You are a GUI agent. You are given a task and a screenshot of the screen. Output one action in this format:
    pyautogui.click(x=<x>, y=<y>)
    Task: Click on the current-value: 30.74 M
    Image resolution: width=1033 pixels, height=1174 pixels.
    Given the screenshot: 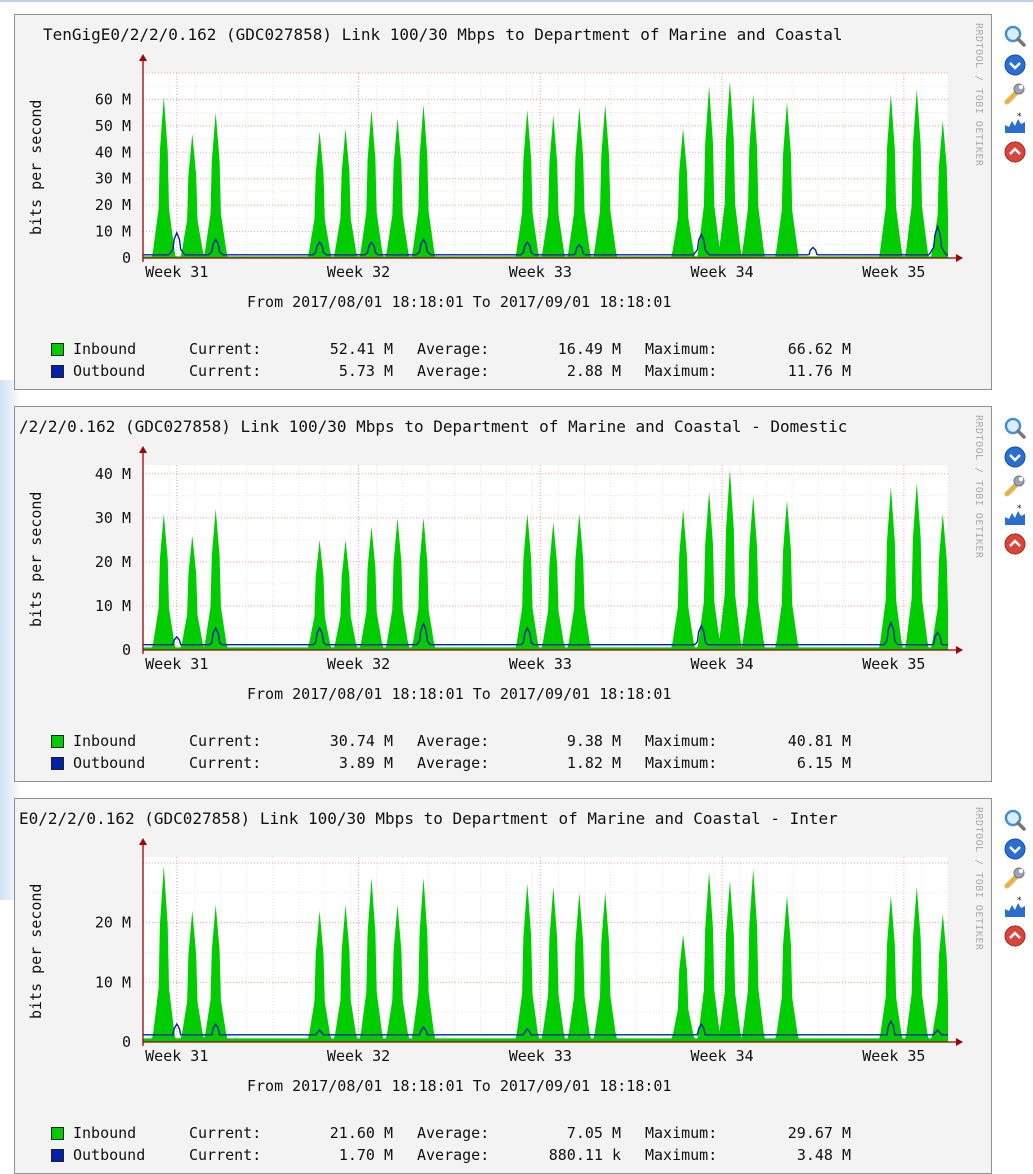 What is the action you would take?
    pyautogui.click(x=361, y=741)
    